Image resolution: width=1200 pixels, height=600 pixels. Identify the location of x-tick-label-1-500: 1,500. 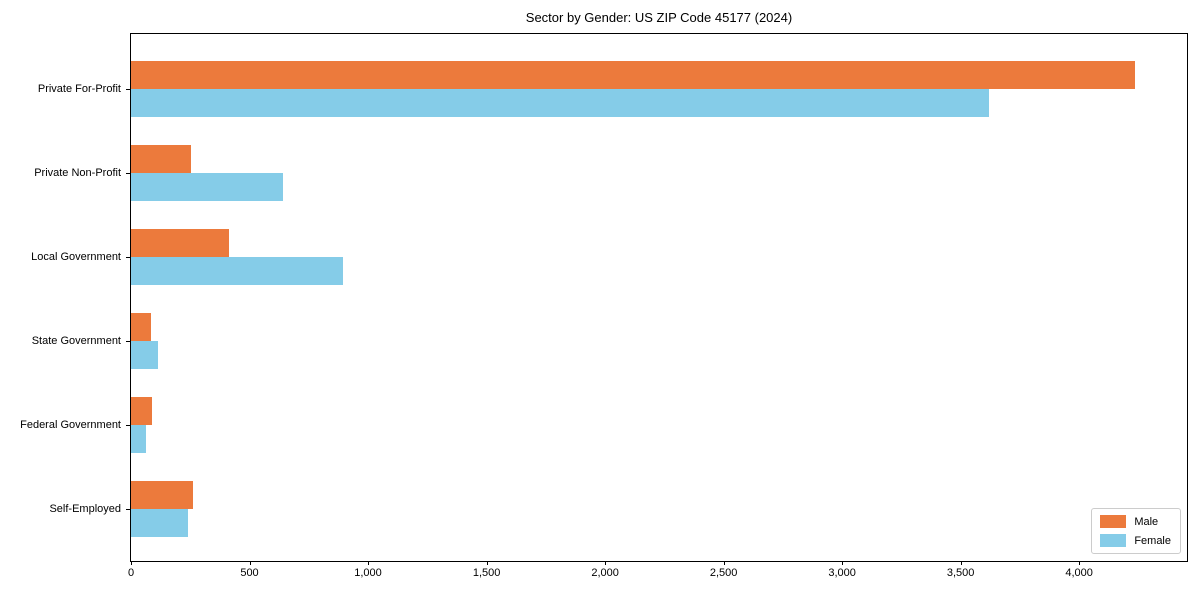
(486, 573).